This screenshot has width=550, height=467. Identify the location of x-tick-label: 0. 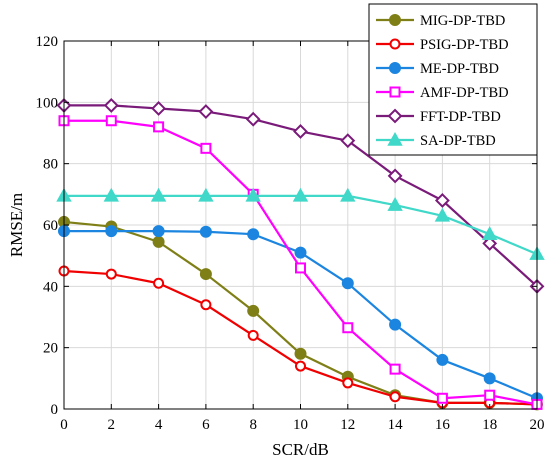
(64, 425).